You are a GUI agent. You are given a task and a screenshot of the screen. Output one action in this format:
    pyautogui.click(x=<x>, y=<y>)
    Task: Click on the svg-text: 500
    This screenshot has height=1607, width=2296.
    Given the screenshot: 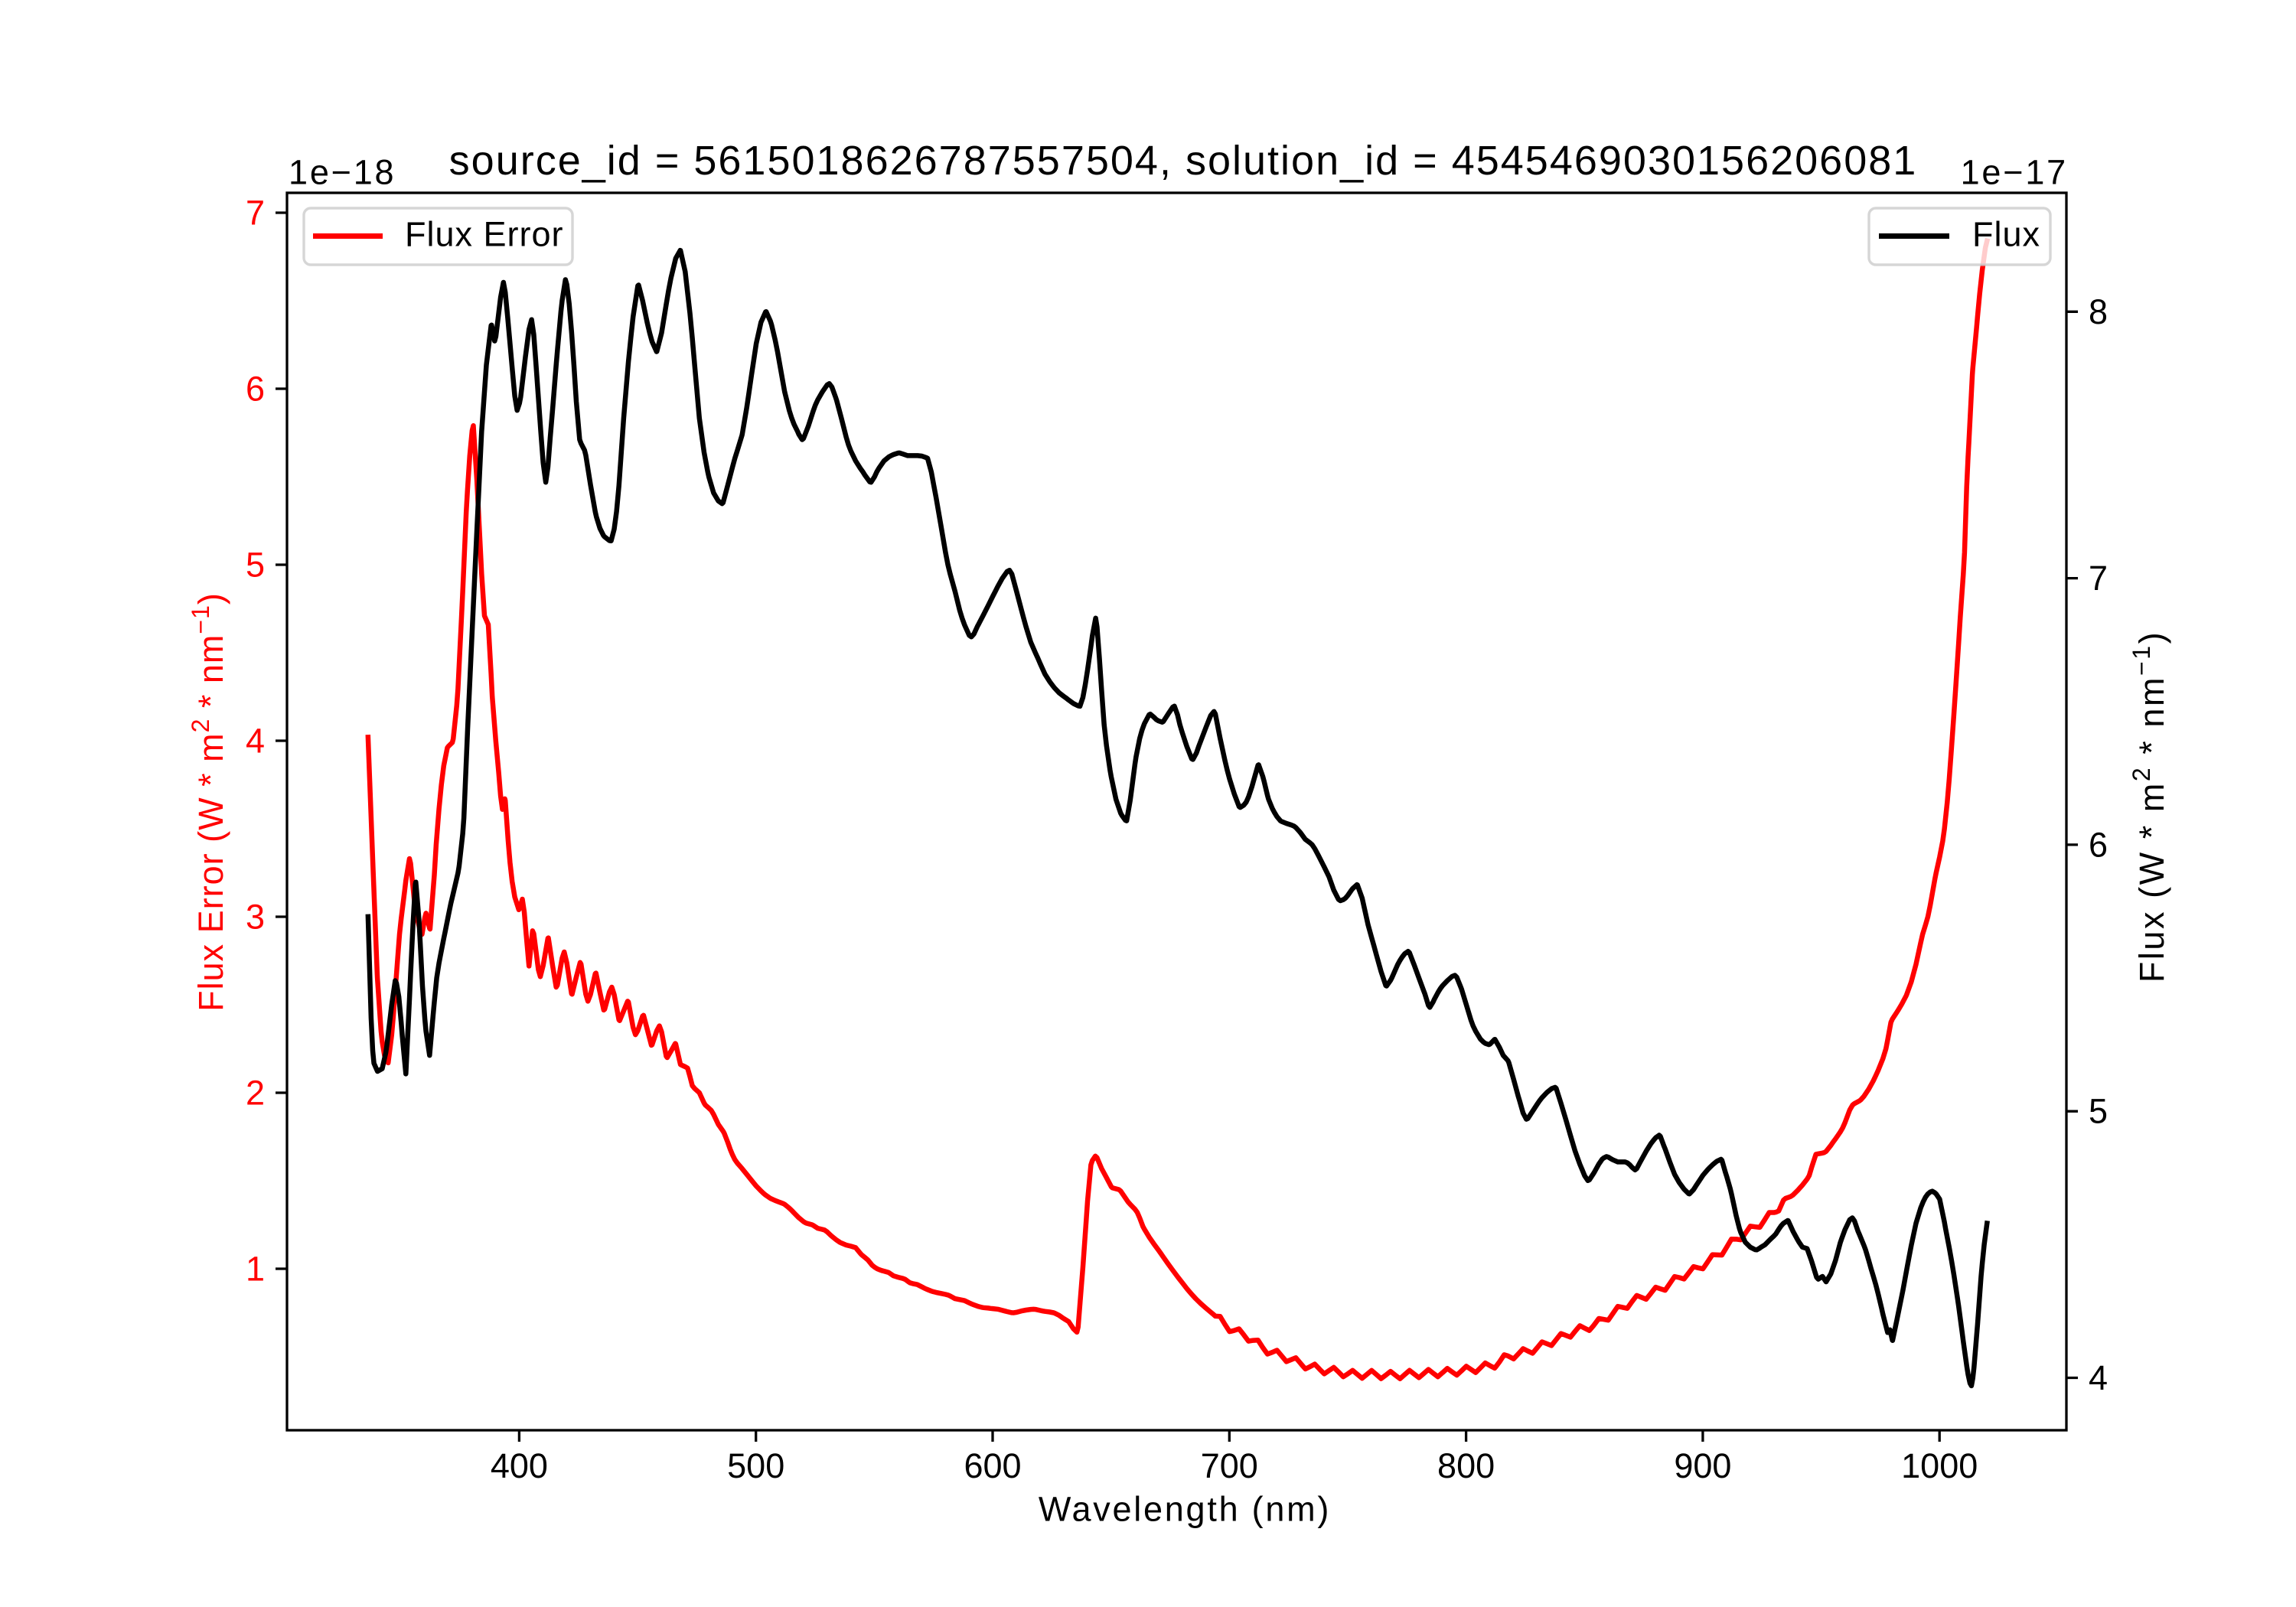 What is the action you would take?
    pyautogui.click(x=755, y=1465)
    